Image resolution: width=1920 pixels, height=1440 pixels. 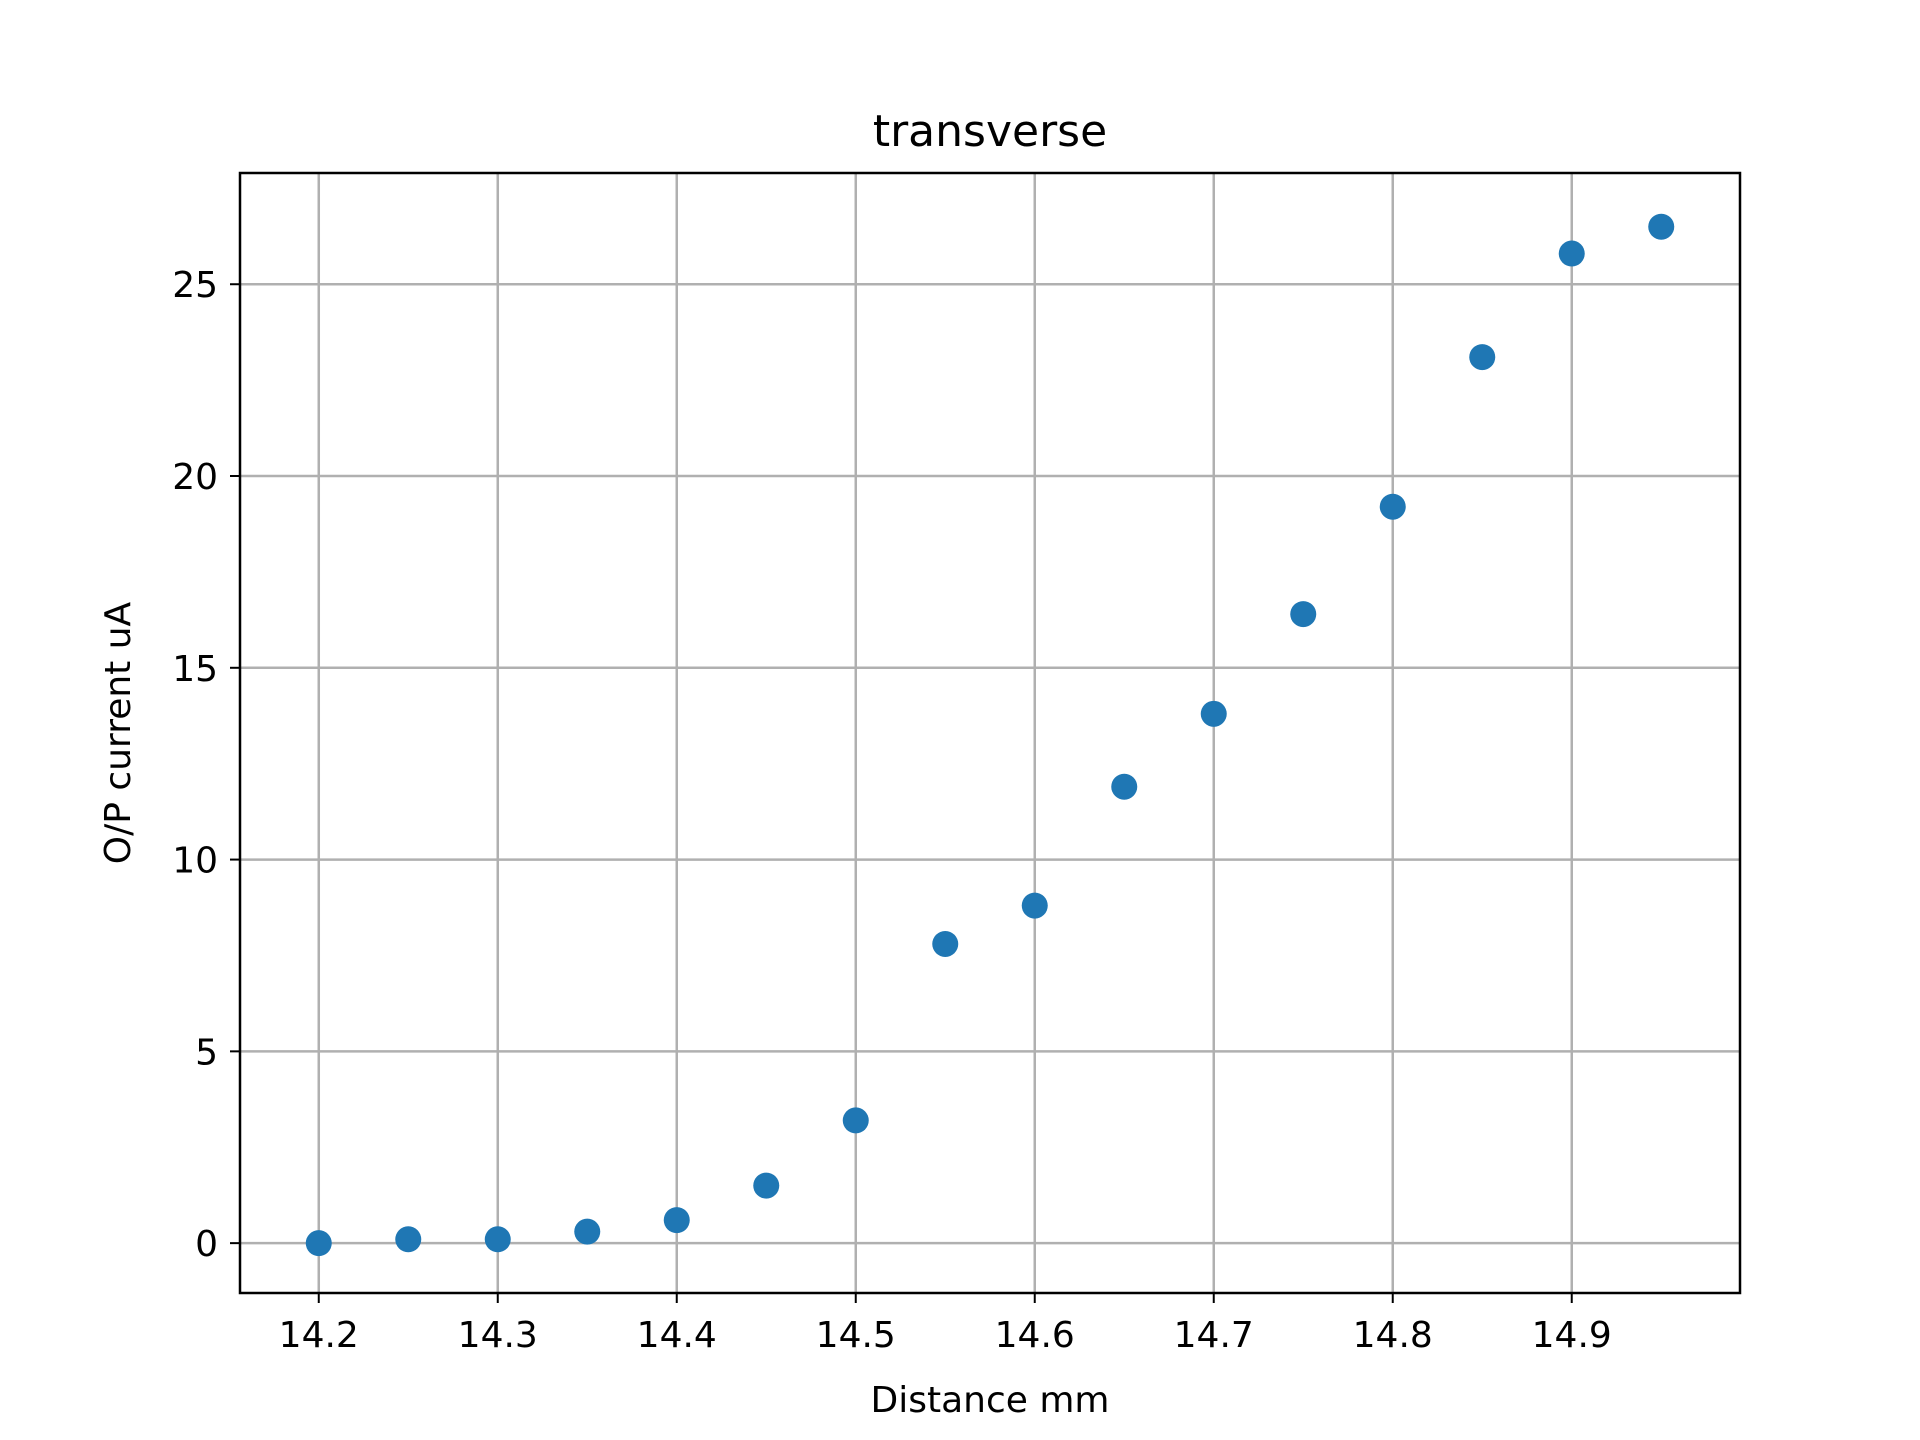 I want to click on x-tick-label: 14.4, so click(x=677, y=1335).